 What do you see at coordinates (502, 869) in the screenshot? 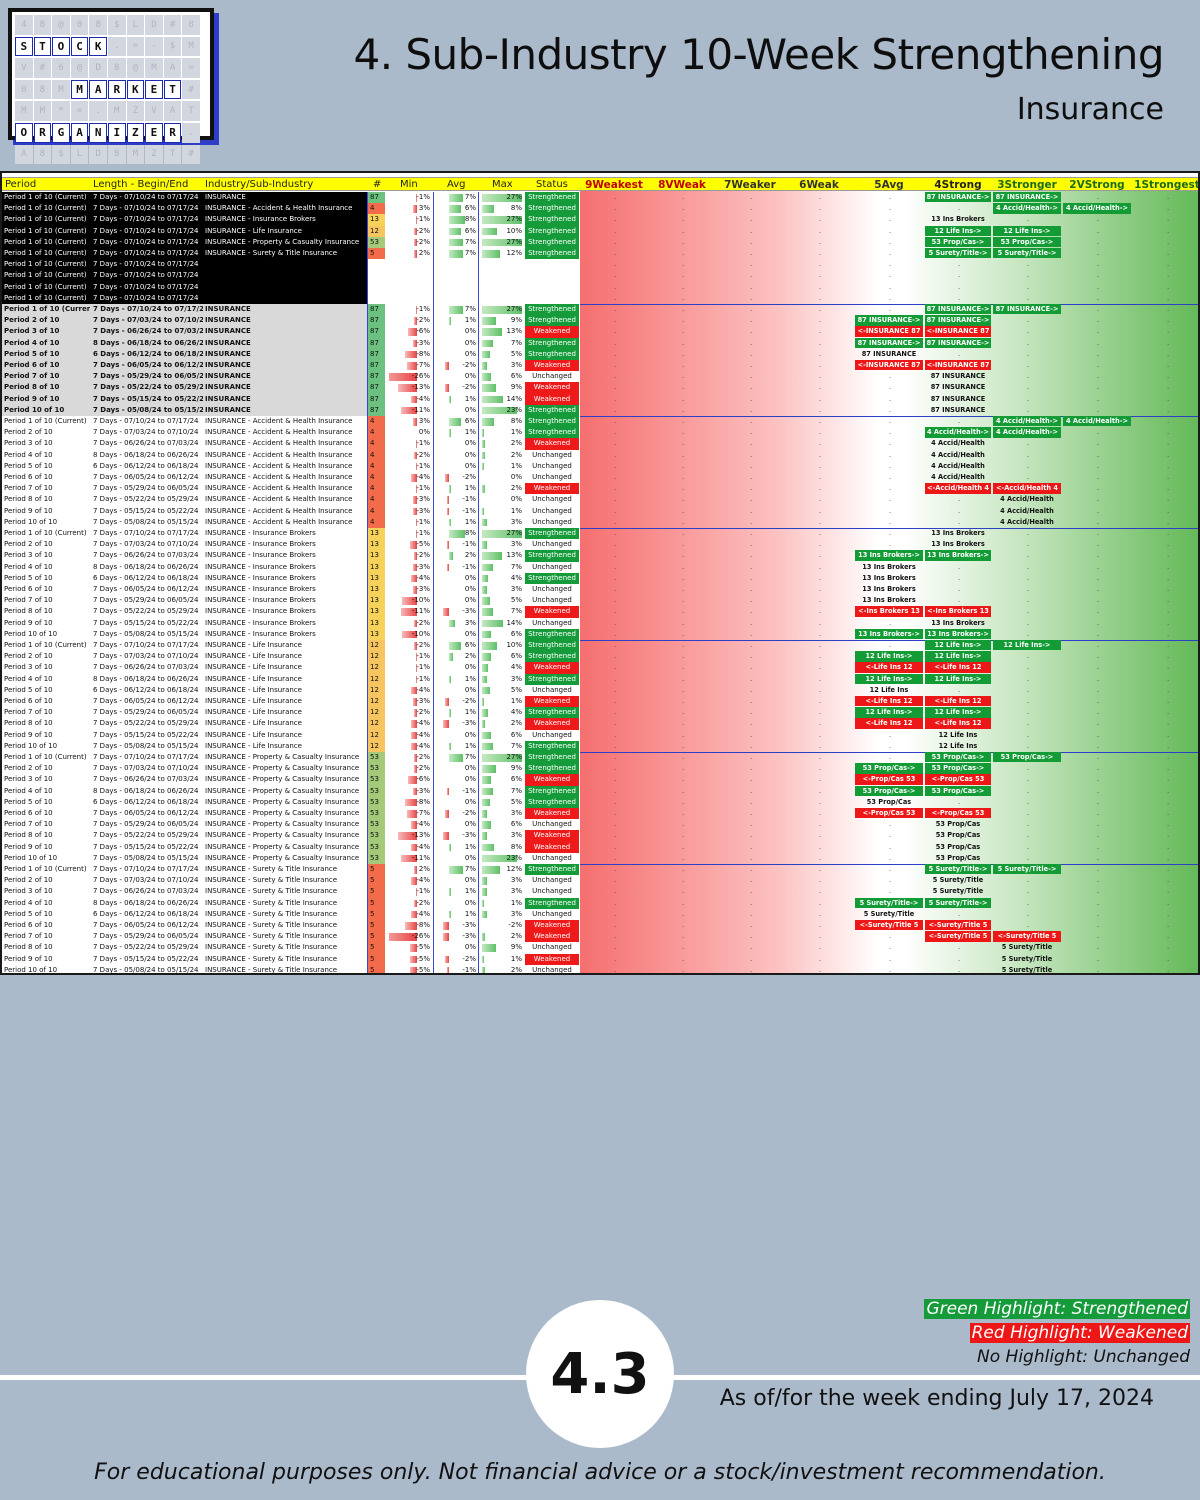
I see `max-cell: 12%` at bounding box center [502, 869].